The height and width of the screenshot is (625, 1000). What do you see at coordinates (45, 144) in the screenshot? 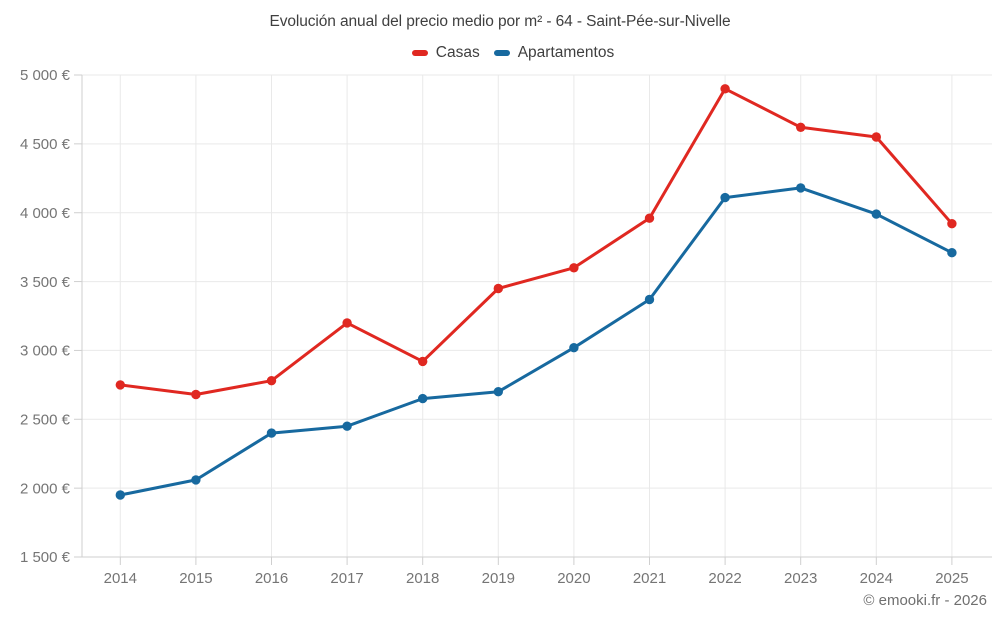
I see `y-axis-label: 4 500 €` at bounding box center [45, 144].